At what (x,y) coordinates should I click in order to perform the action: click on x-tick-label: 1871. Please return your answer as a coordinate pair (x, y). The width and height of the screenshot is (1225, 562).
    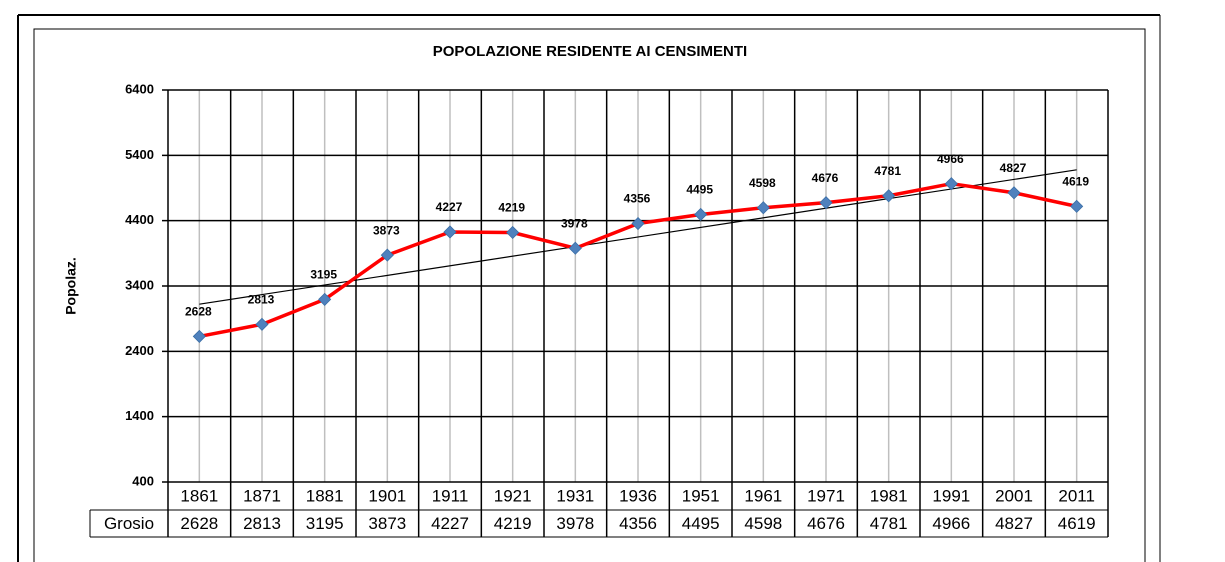
    Looking at the image, I should click on (262, 495).